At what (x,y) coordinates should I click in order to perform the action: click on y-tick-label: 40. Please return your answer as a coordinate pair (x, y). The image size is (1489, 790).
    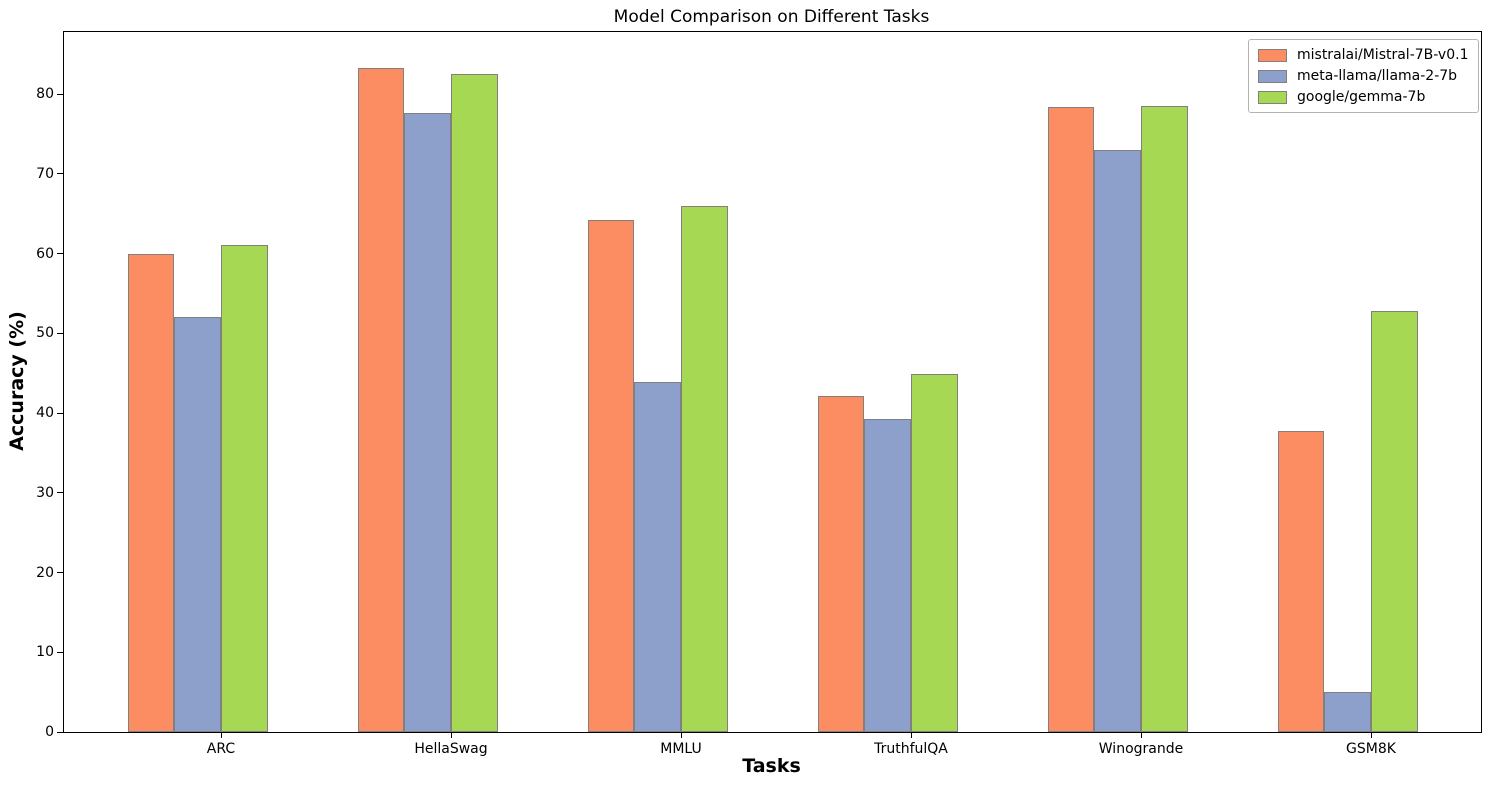
    Looking at the image, I should click on (45, 413).